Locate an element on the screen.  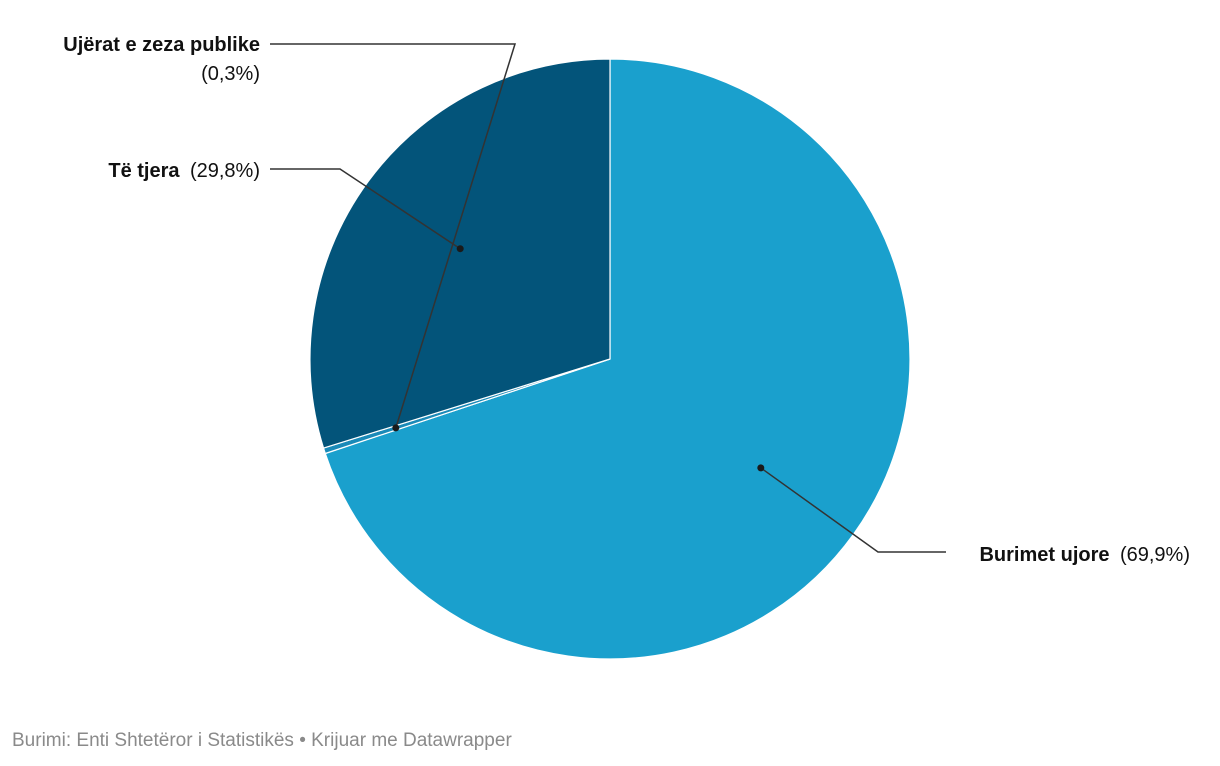
pie-slice-të-tjera is located at coordinates (460, 253).